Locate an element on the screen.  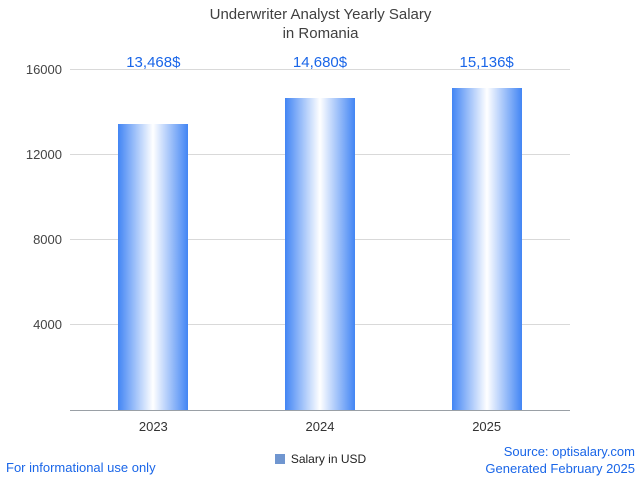
chart-title-line2: in Romania is located at coordinates (320, 33).